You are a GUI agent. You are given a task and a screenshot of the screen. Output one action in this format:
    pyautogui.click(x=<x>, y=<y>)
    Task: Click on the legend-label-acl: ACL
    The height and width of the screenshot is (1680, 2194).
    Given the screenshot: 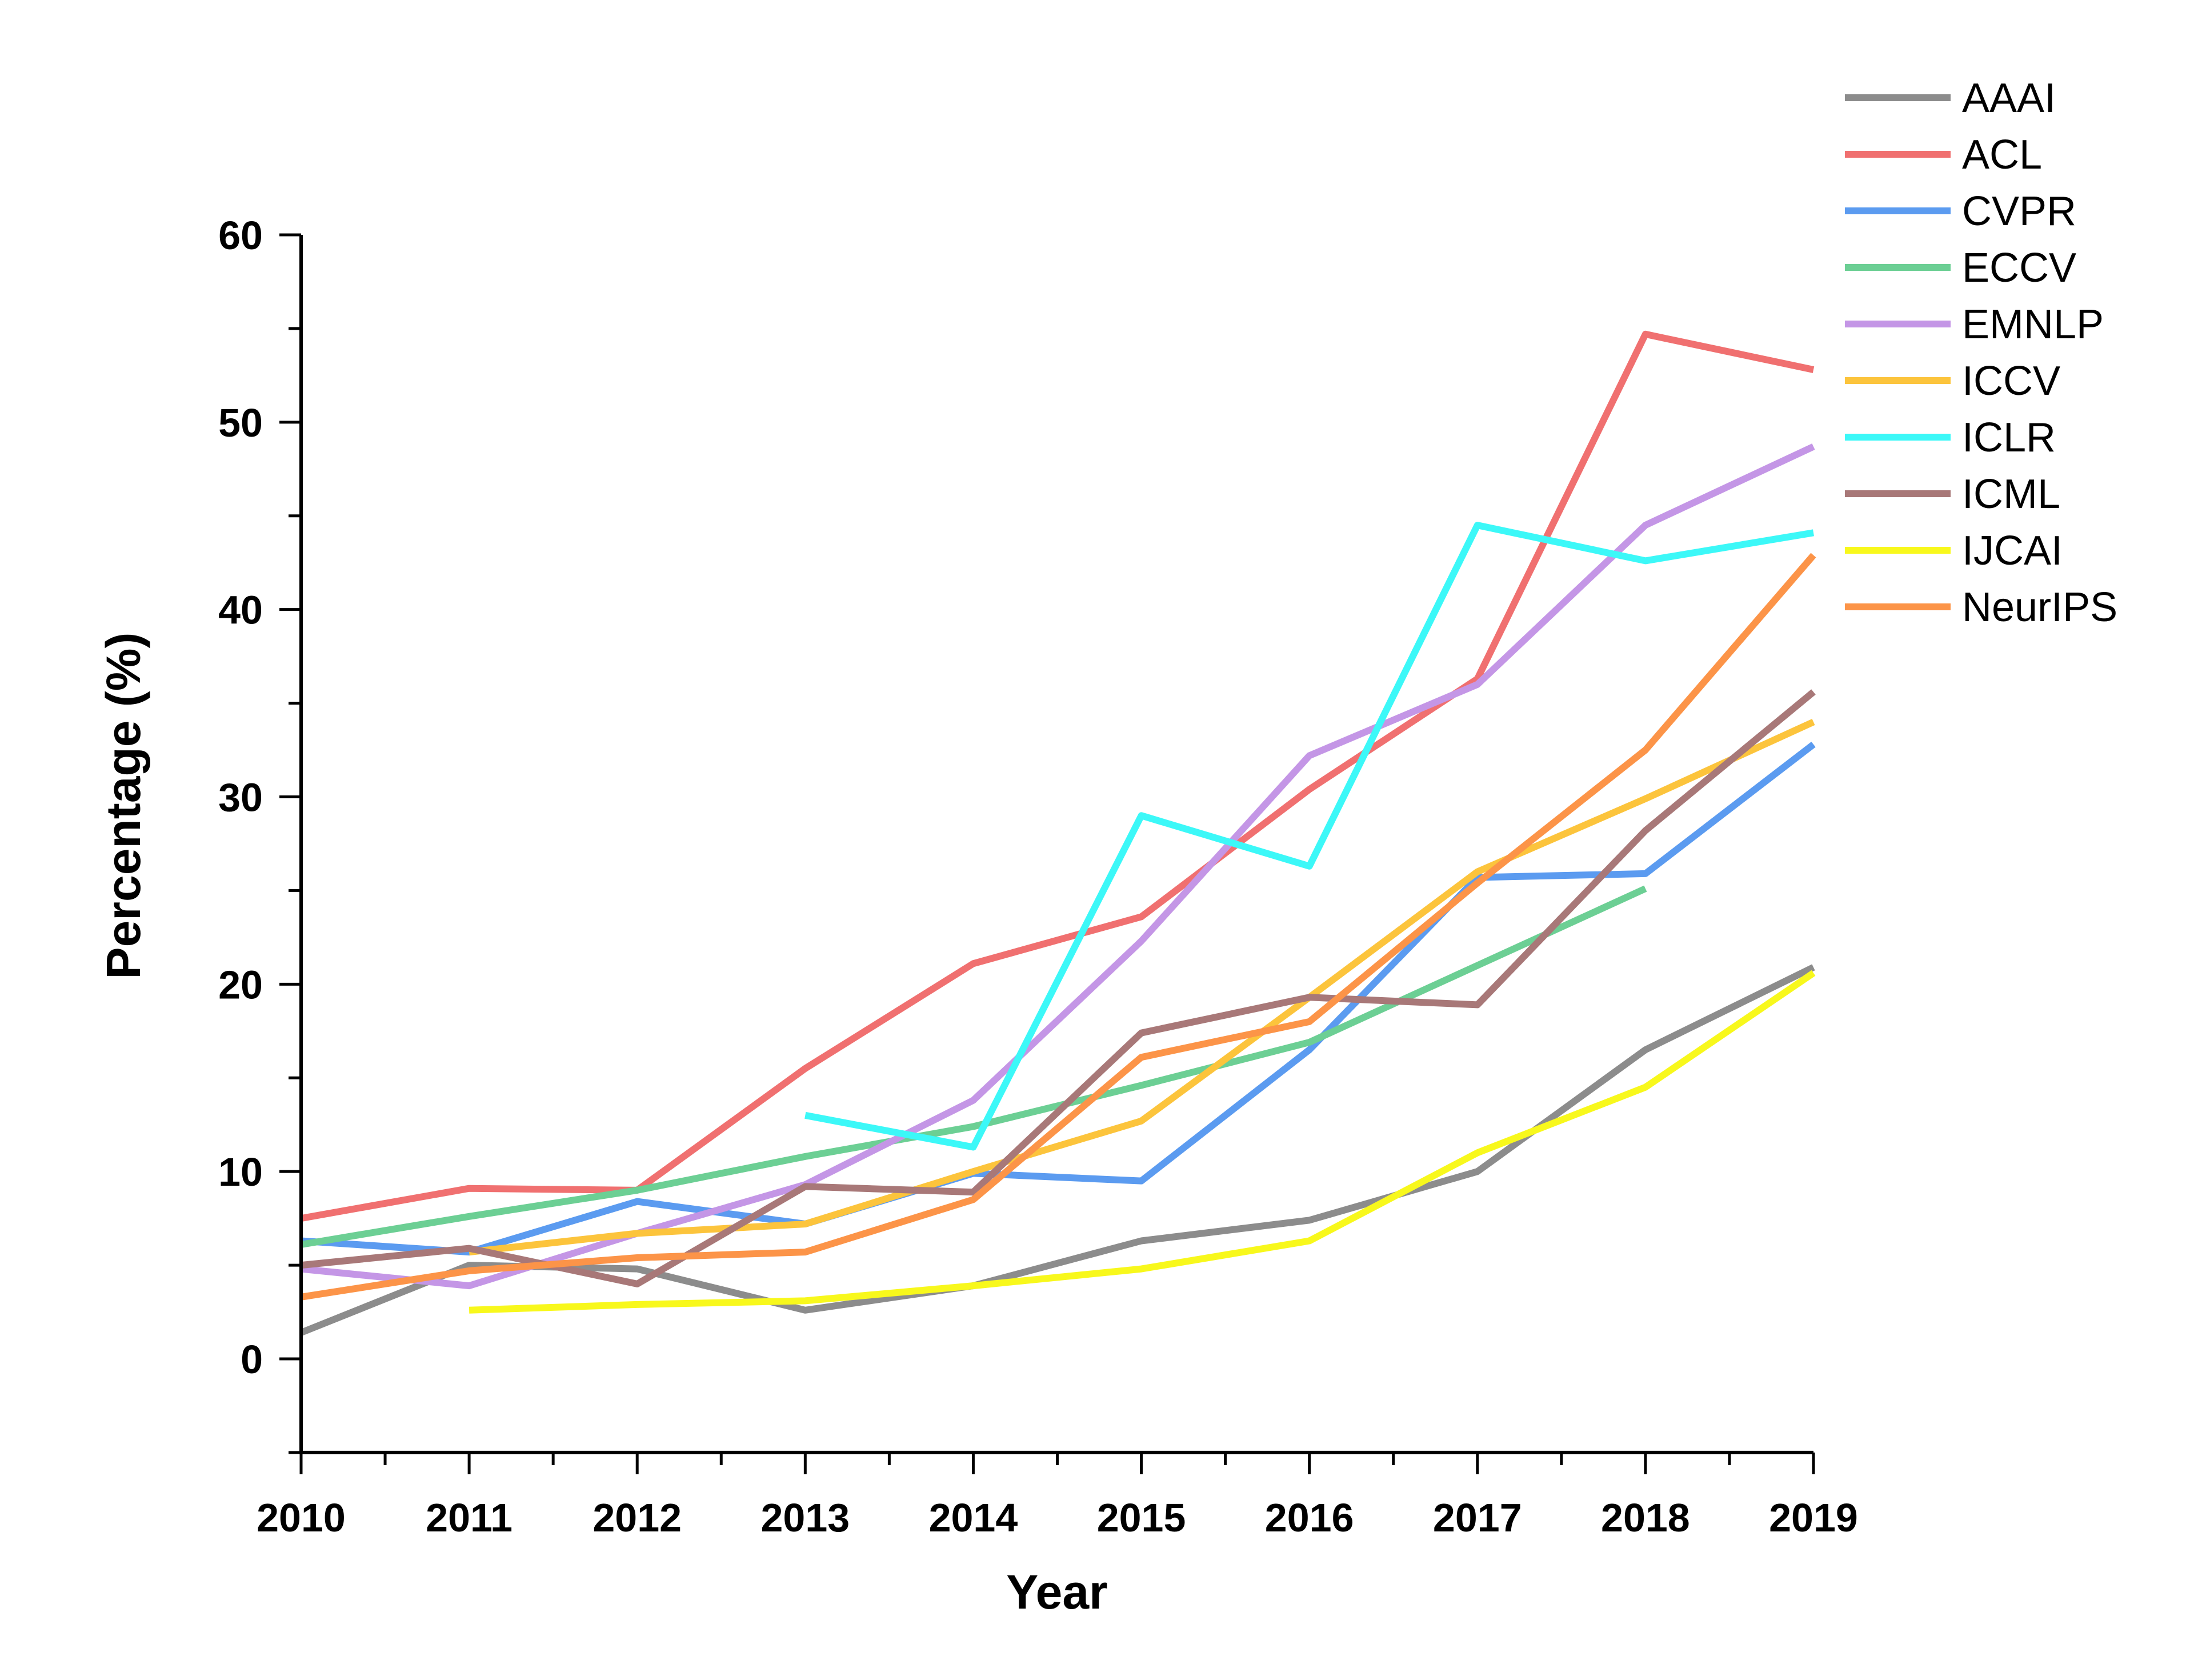 What is the action you would take?
    pyautogui.click(x=2002, y=155)
    